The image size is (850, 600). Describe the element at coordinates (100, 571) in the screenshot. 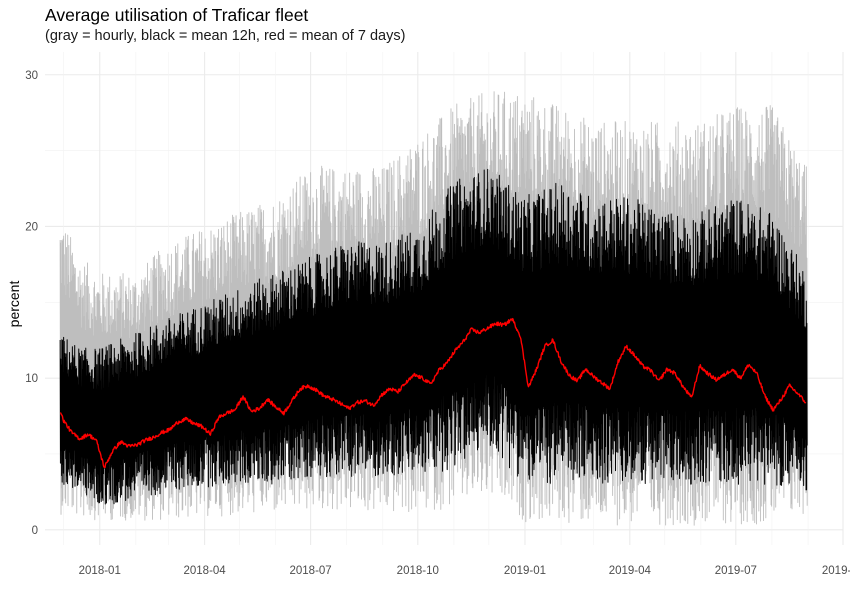

I see `x-tick-label: 2018-01` at that location.